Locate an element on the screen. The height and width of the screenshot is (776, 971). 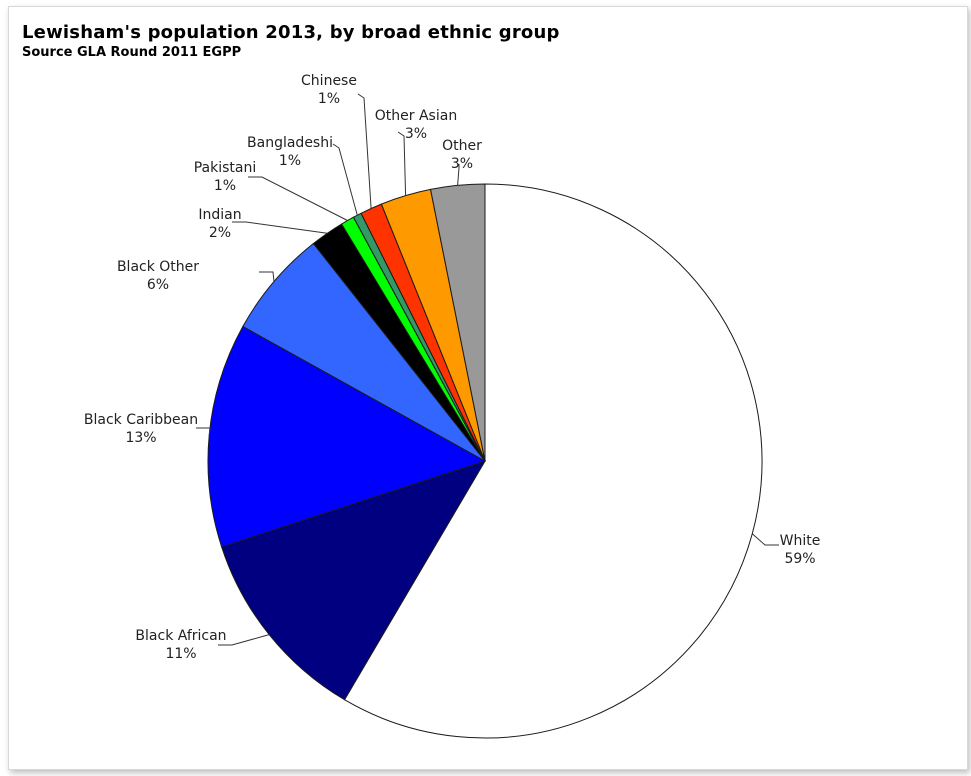
leader-line-black-african is located at coordinates (244, 640).